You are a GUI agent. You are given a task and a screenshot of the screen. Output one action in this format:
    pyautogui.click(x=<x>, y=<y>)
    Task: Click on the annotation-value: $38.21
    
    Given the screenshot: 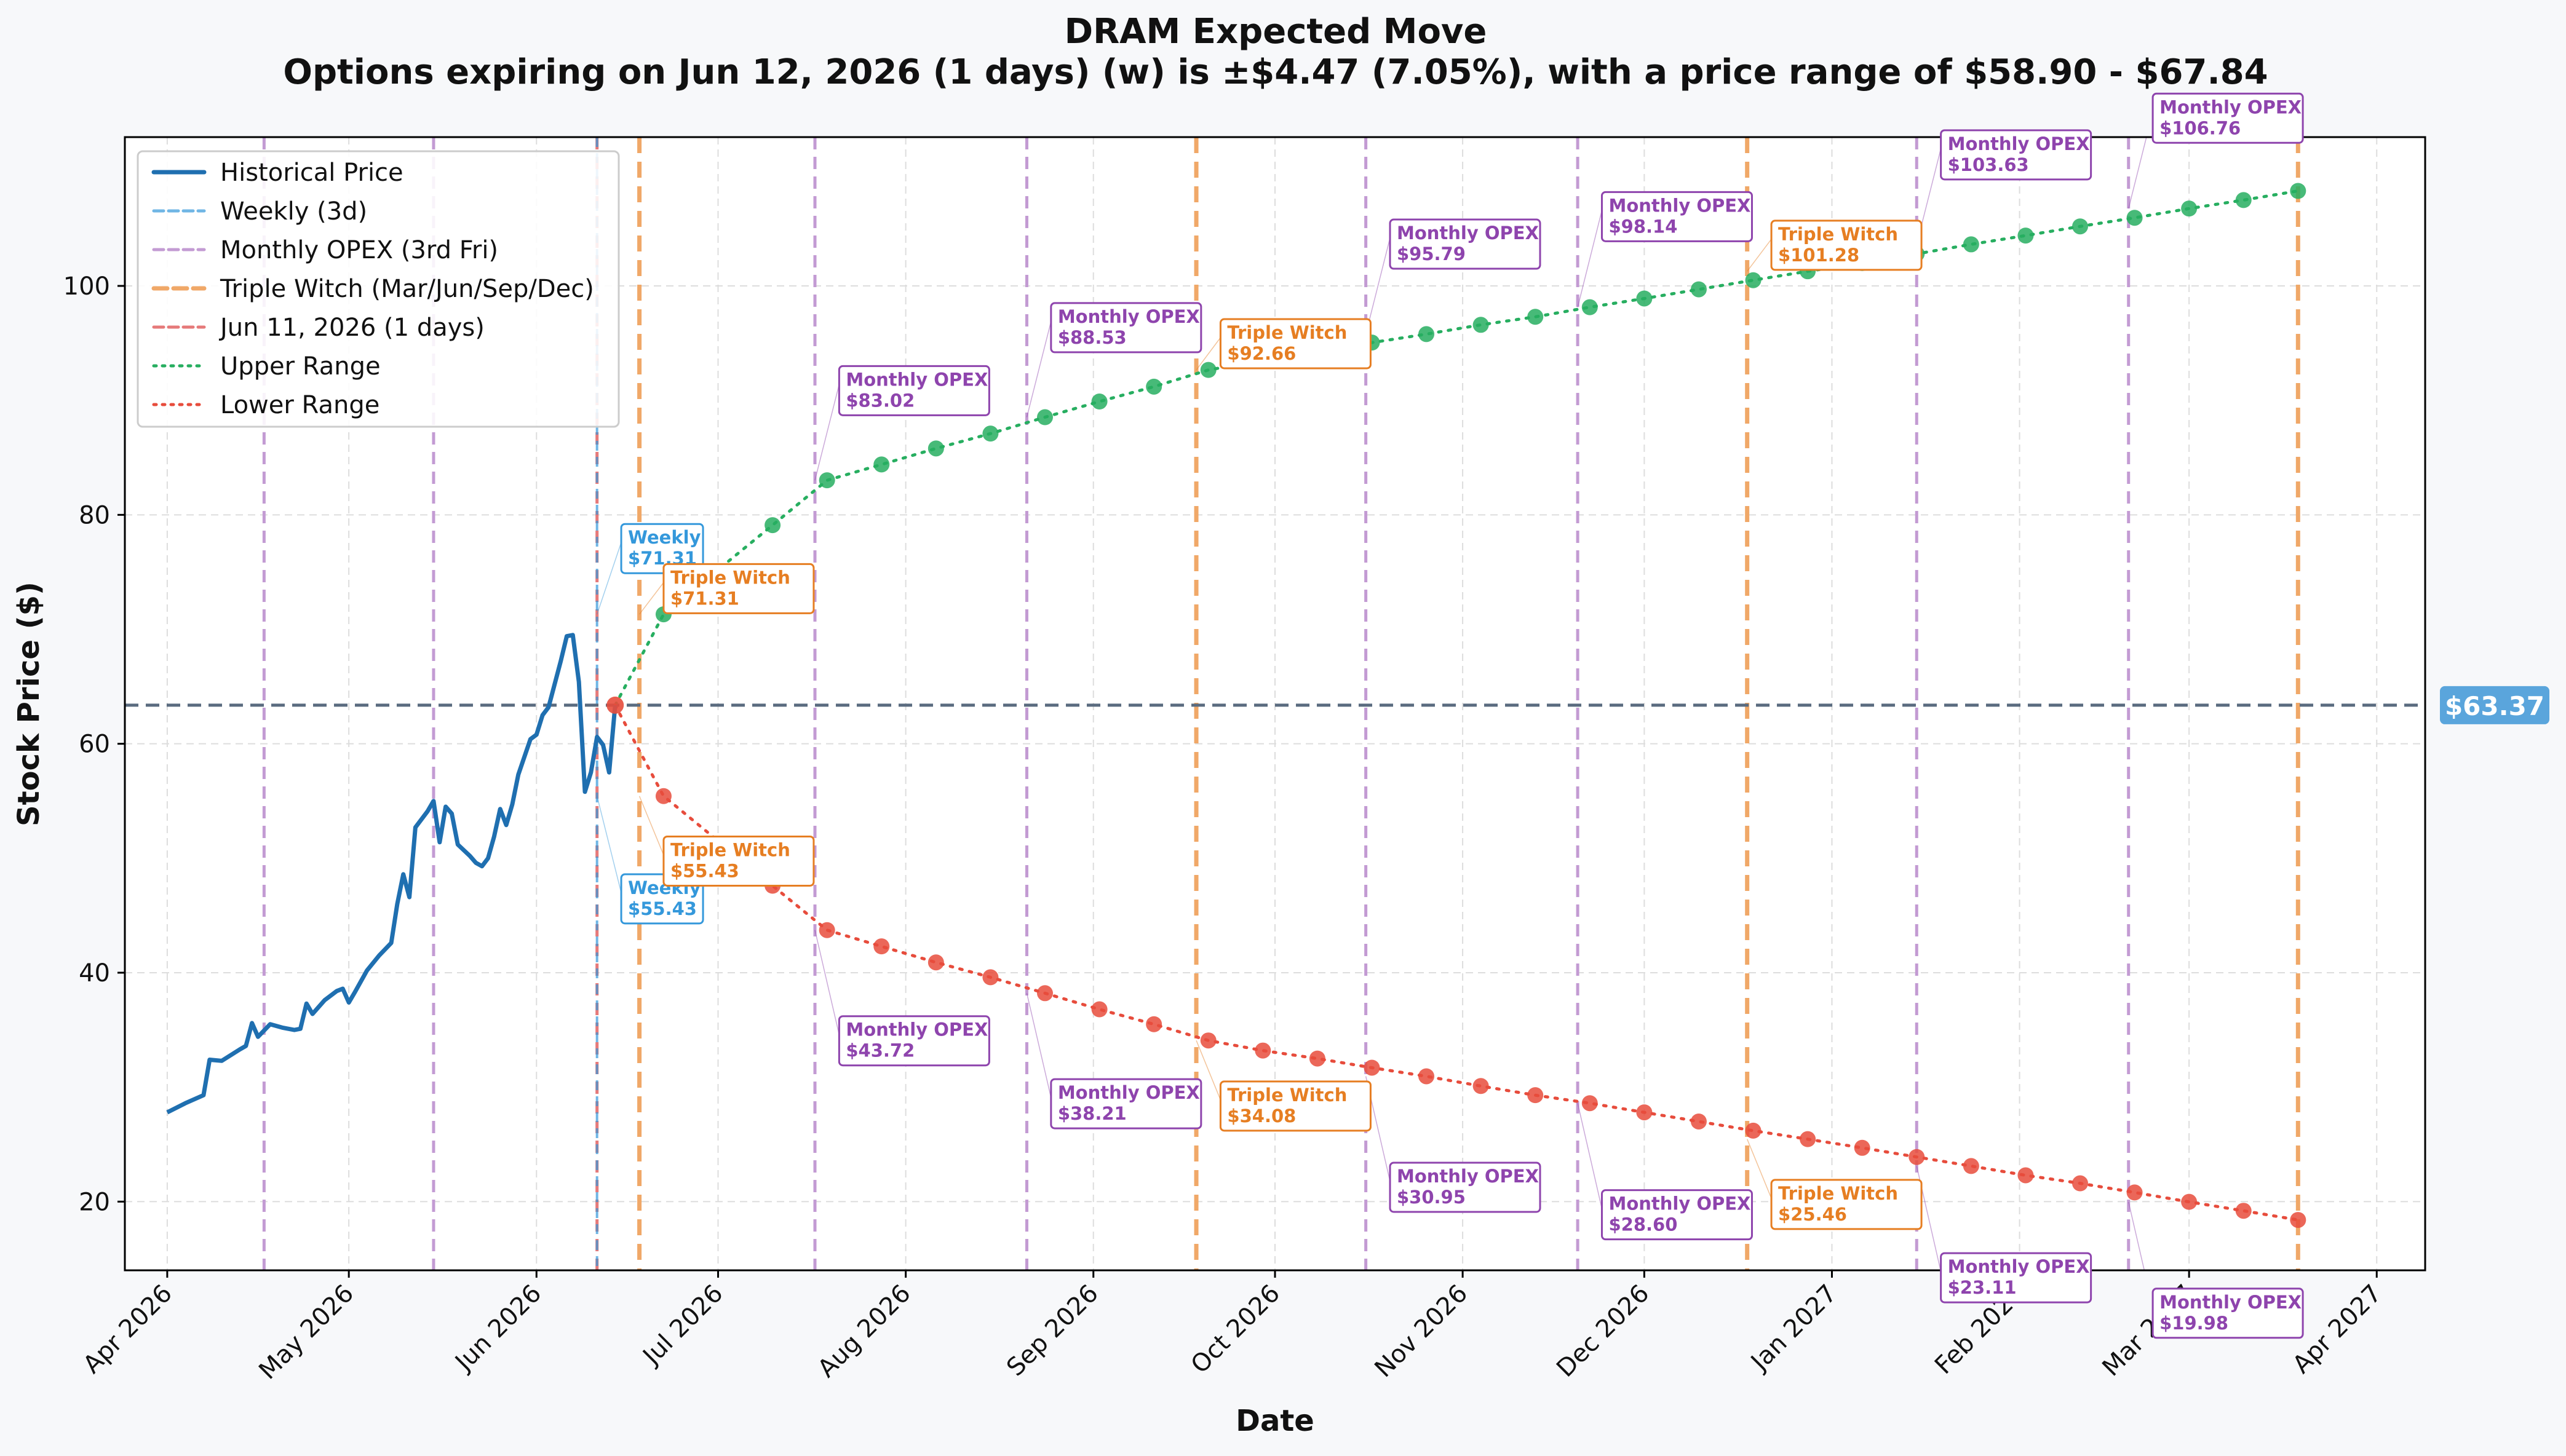 What is the action you would take?
    pyautogui.click(x=1092, y=1113)
    